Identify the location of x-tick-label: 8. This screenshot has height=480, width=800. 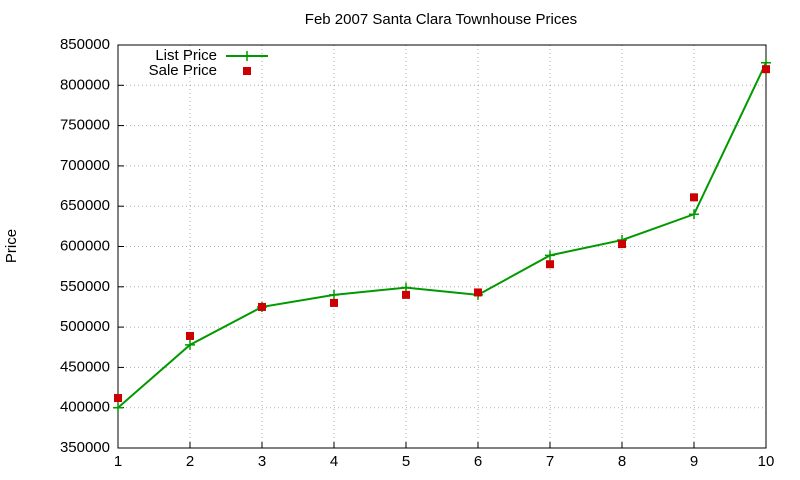
(622, 461).